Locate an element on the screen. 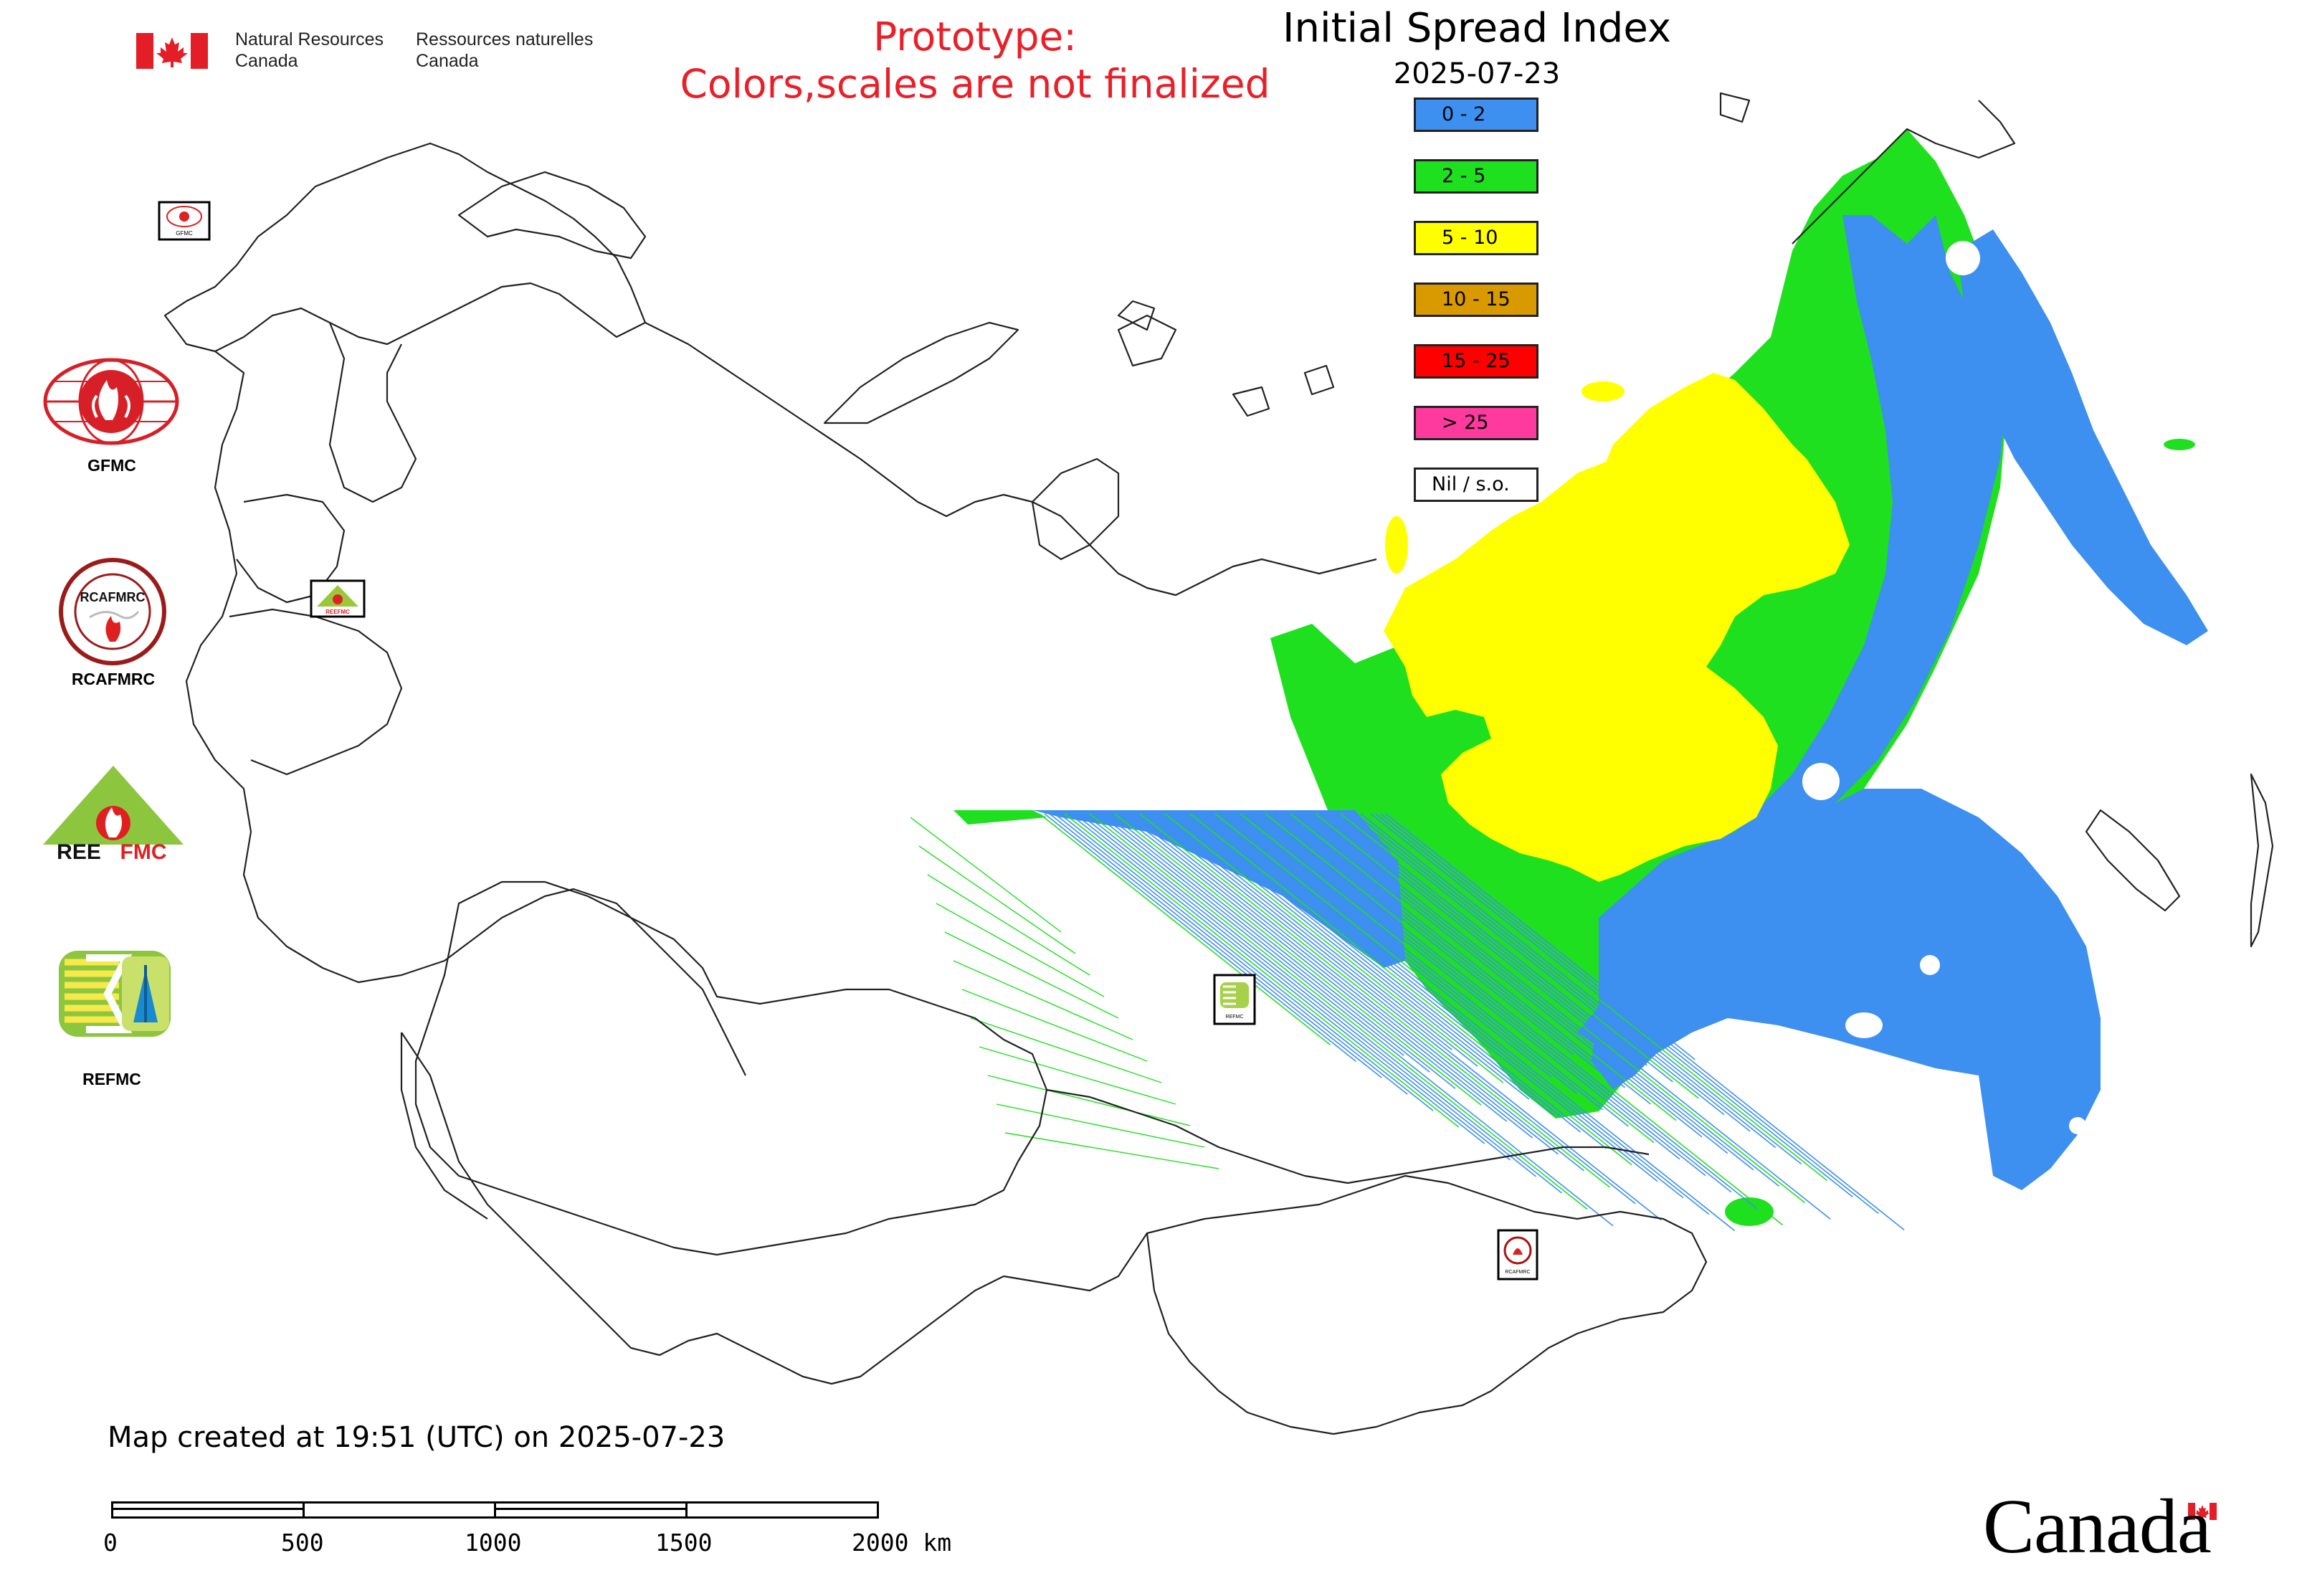  border-central-asia is located at coordinates (702, 1208).